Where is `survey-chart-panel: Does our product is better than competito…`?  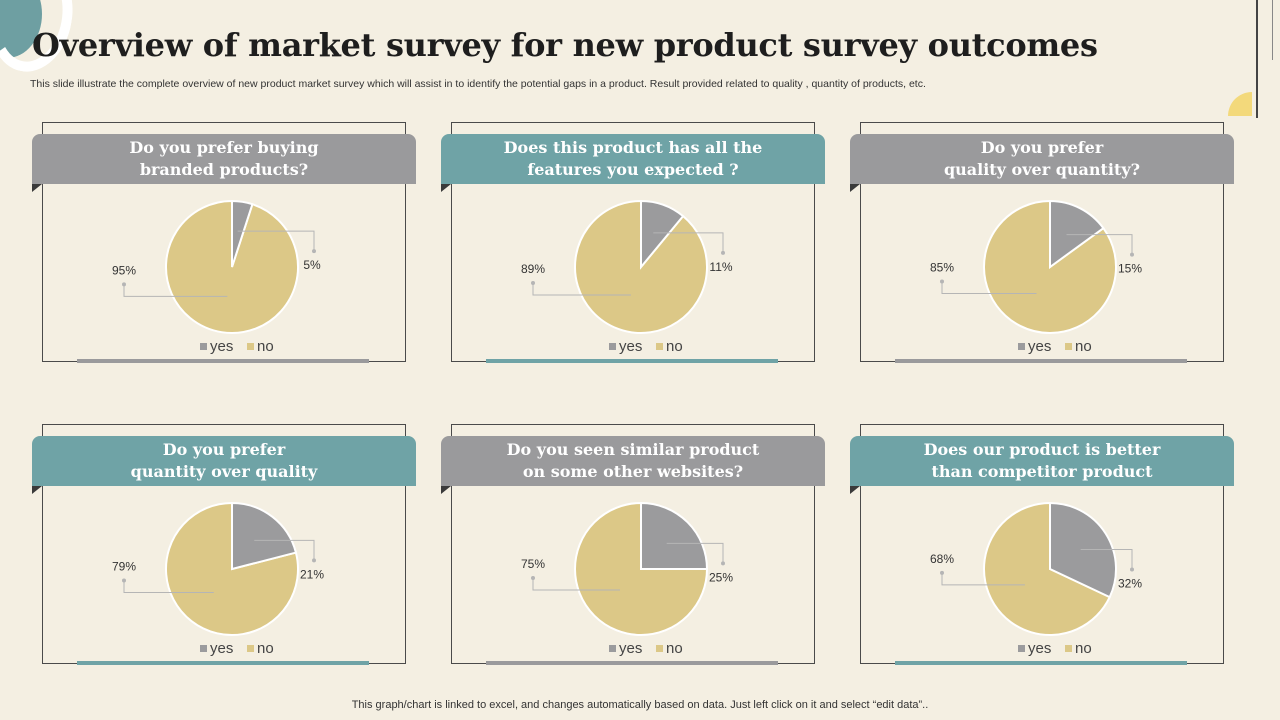
survey-chart-panel: Does our product is better than competito… is located at coordinates (1054, 544).